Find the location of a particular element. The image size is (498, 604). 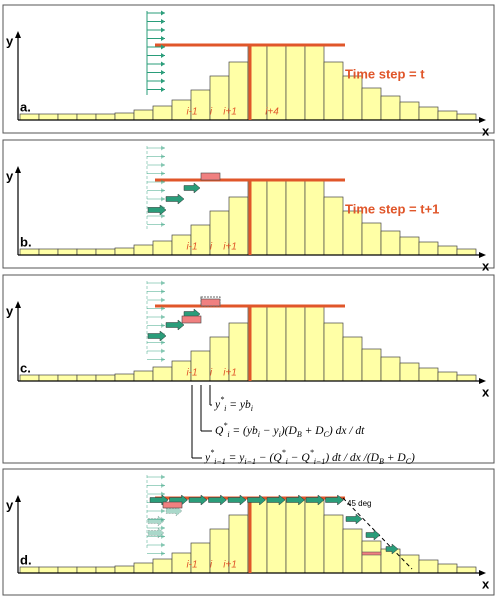

equation-part: ) dx / dt is located at coordinates (346, 431).